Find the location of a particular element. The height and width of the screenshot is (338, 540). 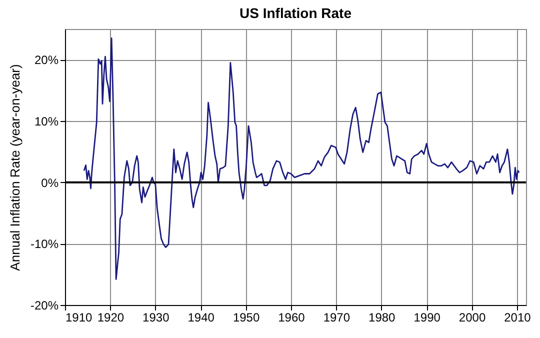

x-tick-label: 1920 is located at coordinates (110, 317).